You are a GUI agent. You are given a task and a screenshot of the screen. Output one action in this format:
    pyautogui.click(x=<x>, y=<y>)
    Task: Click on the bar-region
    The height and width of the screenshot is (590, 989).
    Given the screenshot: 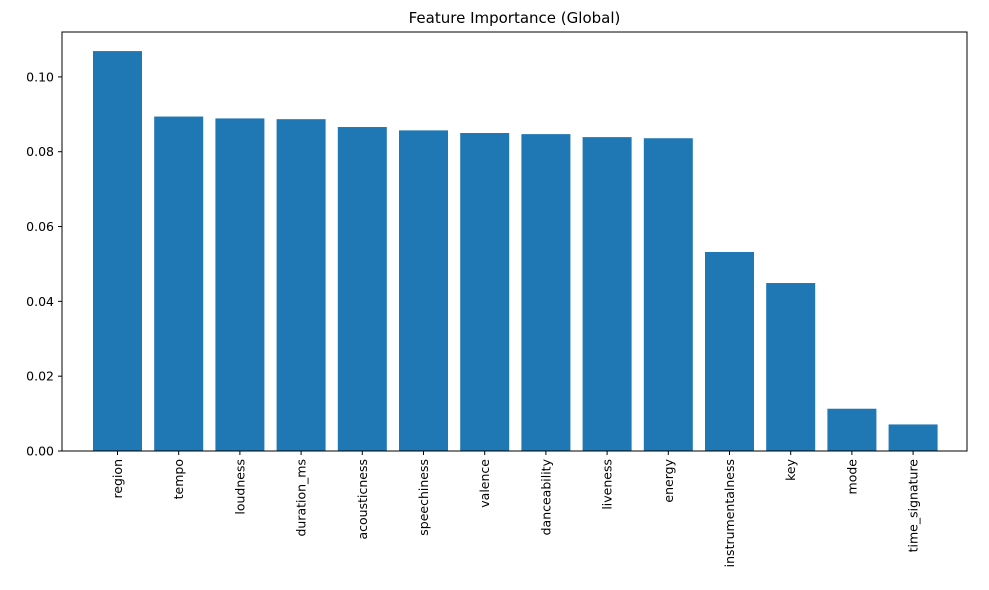 What is the action you would take?
    pyautogui.click(x=117, y=251)
    